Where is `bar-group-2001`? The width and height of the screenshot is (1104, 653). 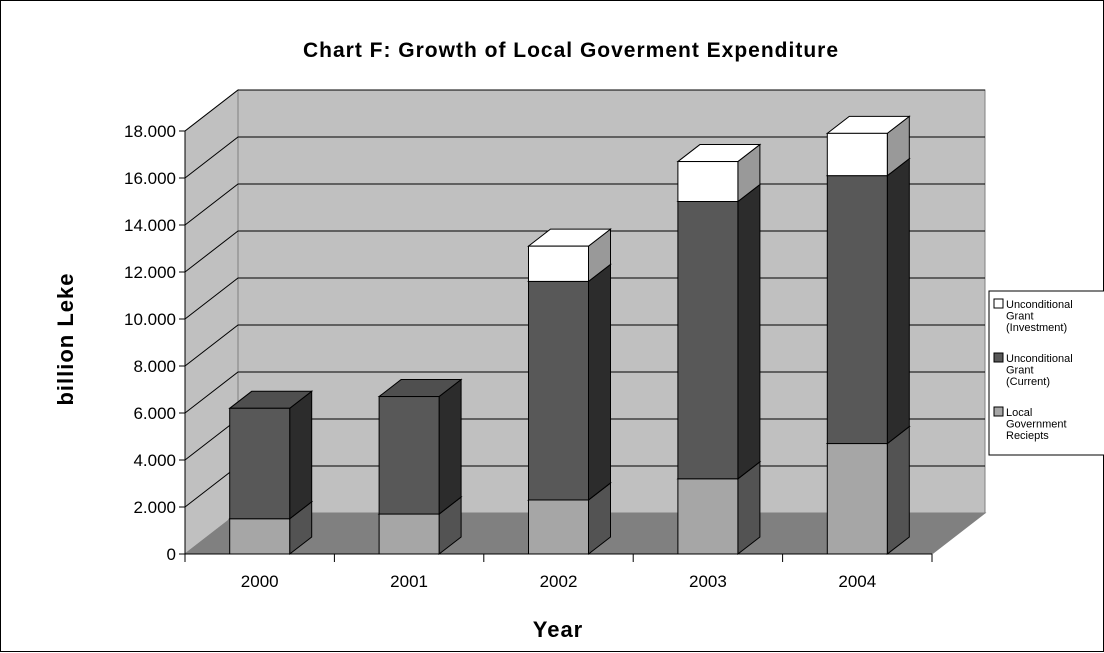
bar-group-2001 is located at coordinates (420, 467).